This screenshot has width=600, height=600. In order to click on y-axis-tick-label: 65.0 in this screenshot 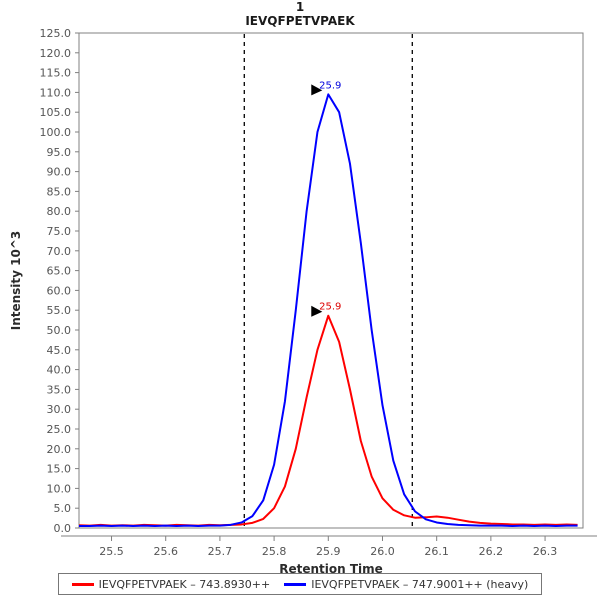, I will do `click(59, 271)`.